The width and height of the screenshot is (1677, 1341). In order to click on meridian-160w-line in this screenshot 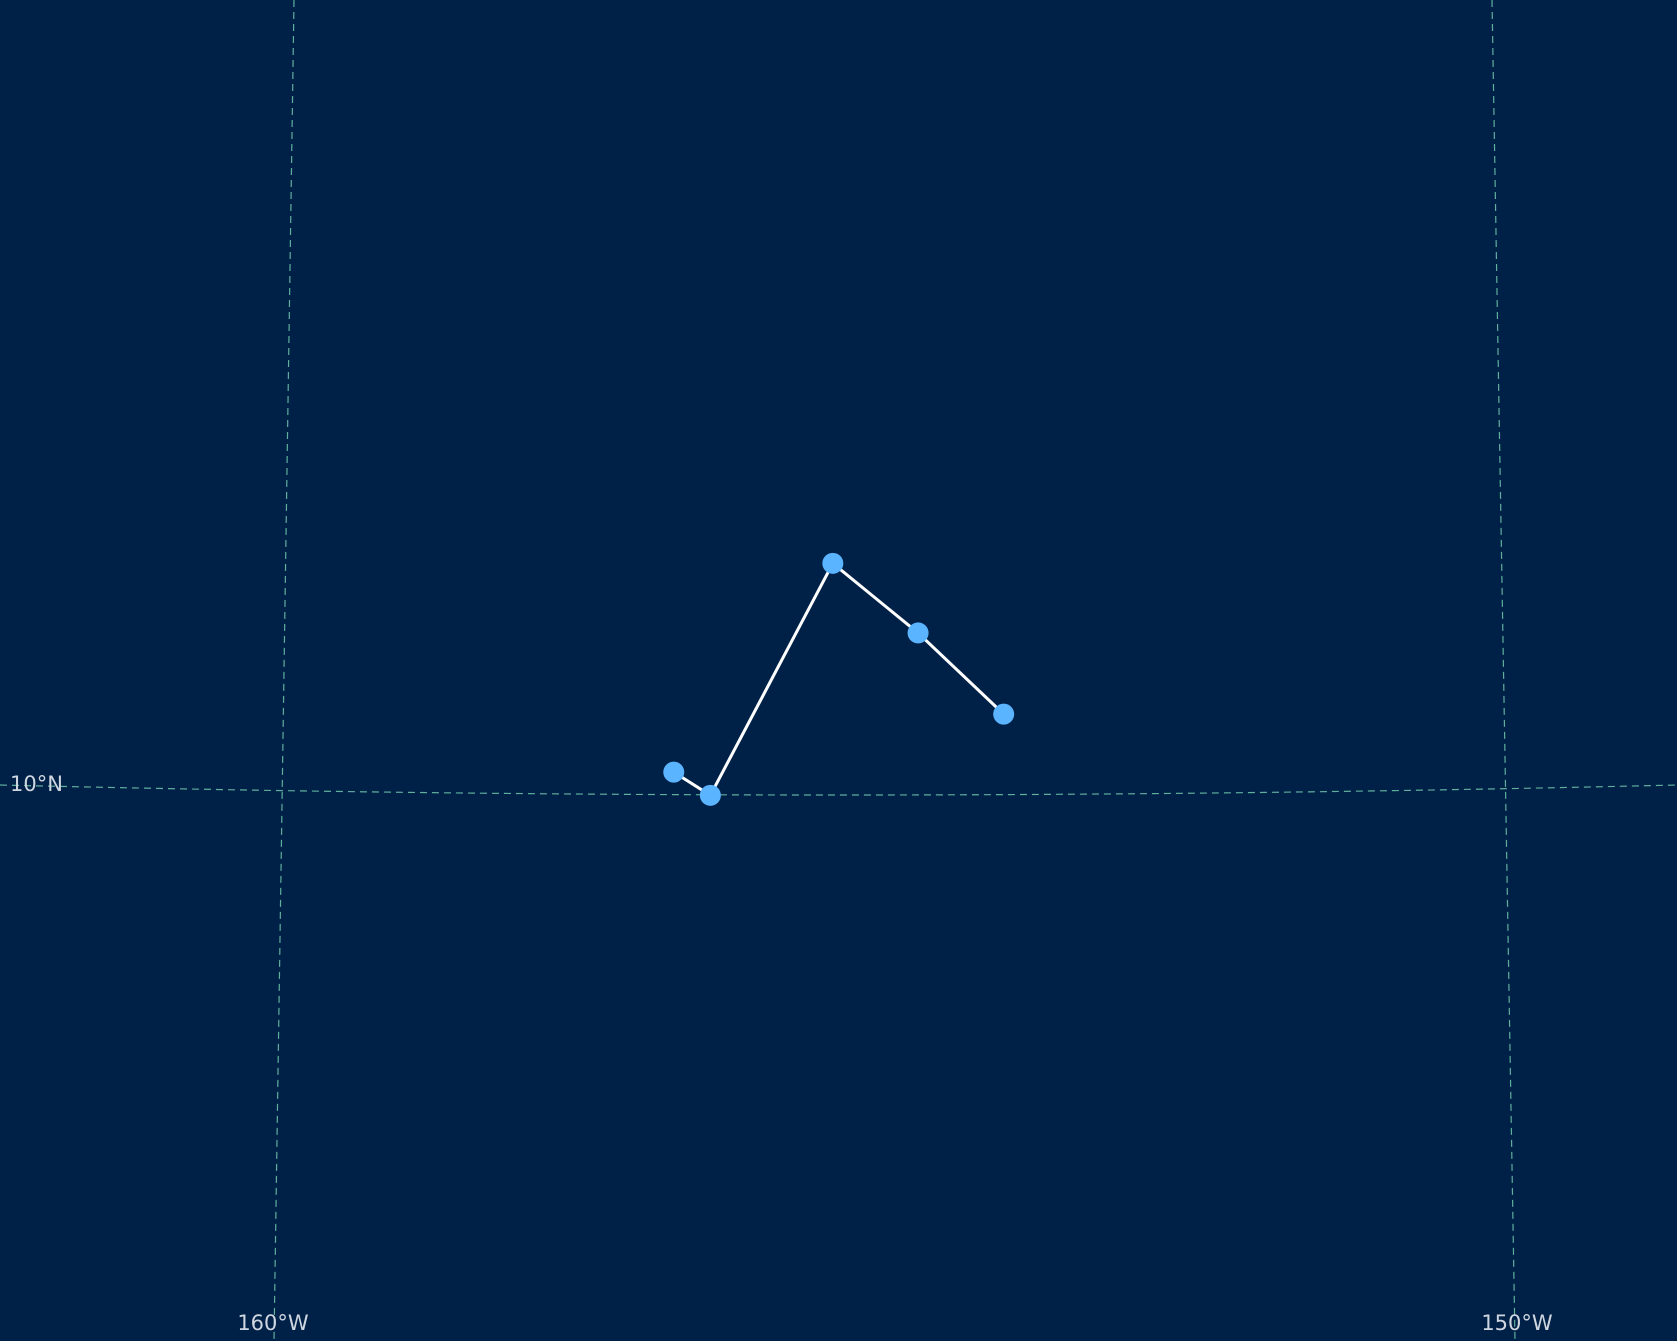, I will do `click(284, 670)`.